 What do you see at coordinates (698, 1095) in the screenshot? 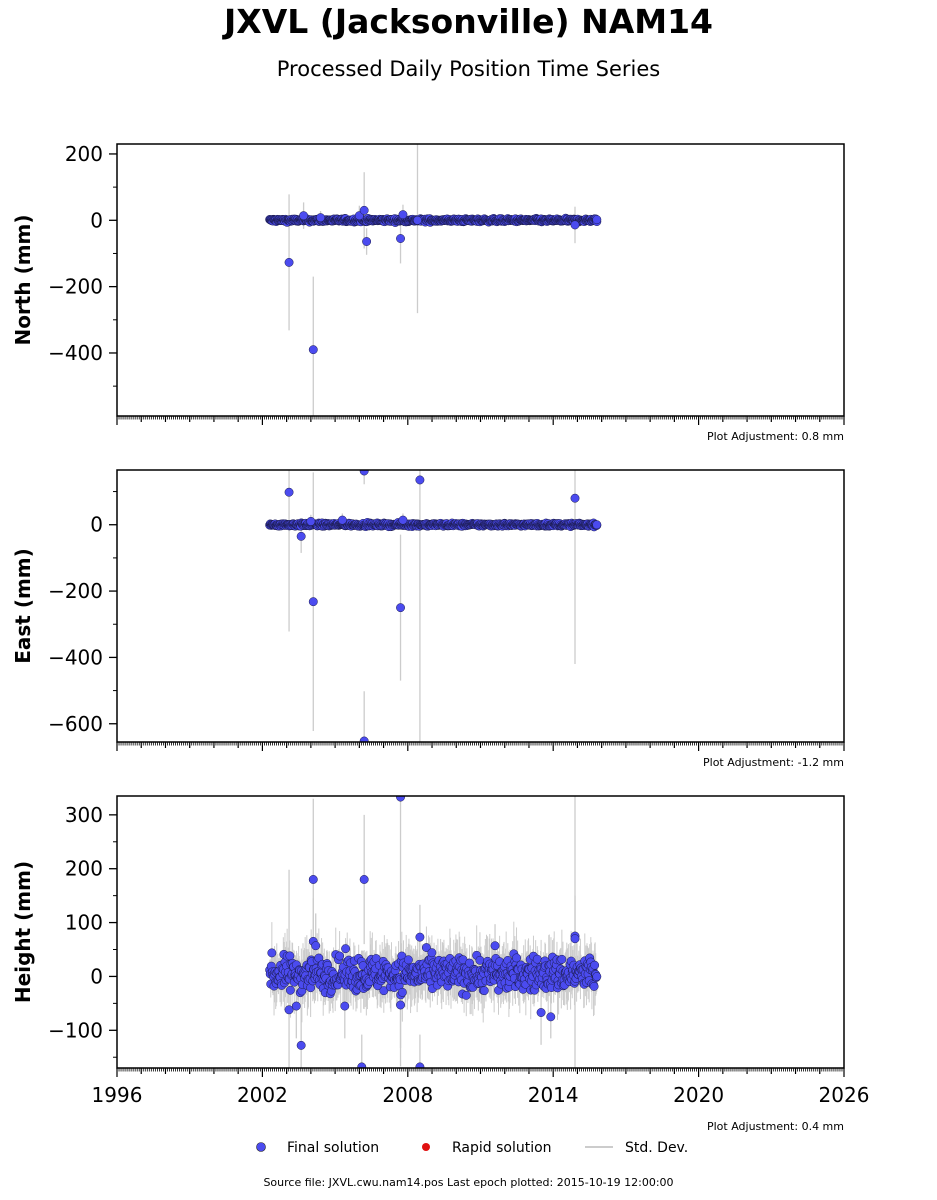
I see `height-x-tick-label: 2020` at bounding box center [698, 1095].